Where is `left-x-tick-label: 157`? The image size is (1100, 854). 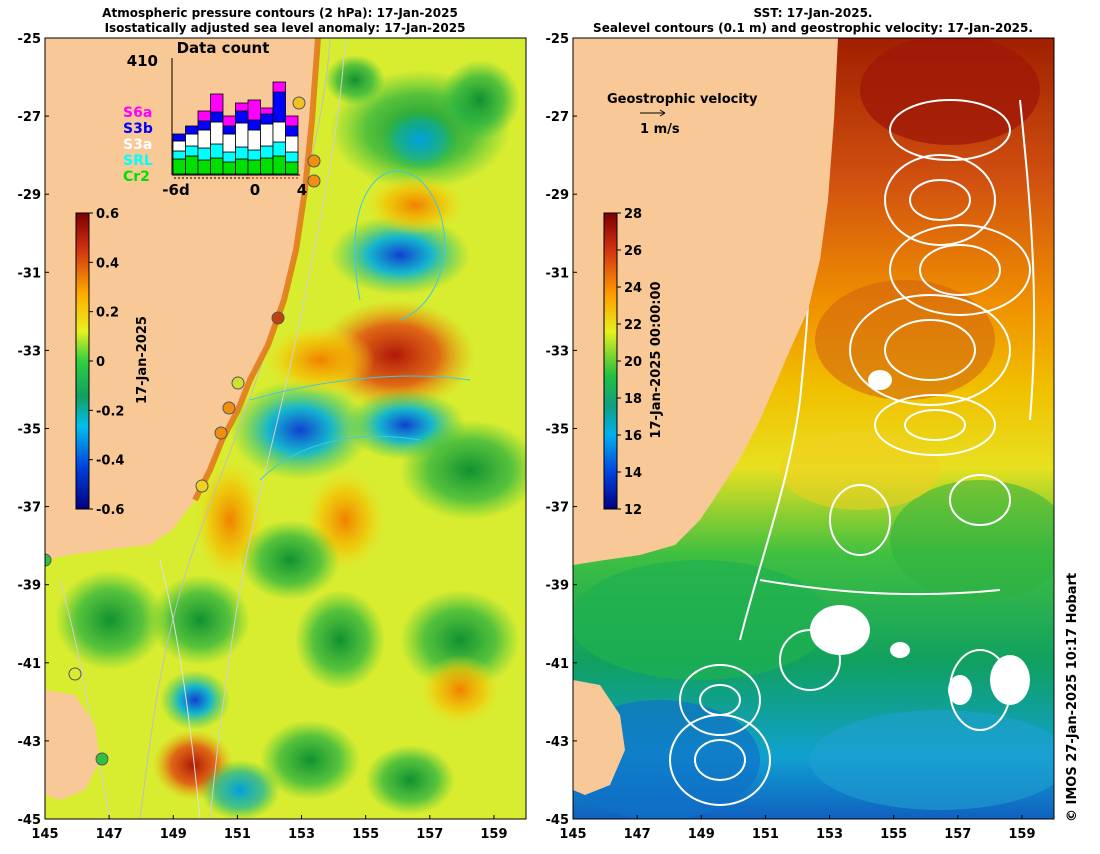 left-x-tick-label: 157 is located at coordinates (429, 834).